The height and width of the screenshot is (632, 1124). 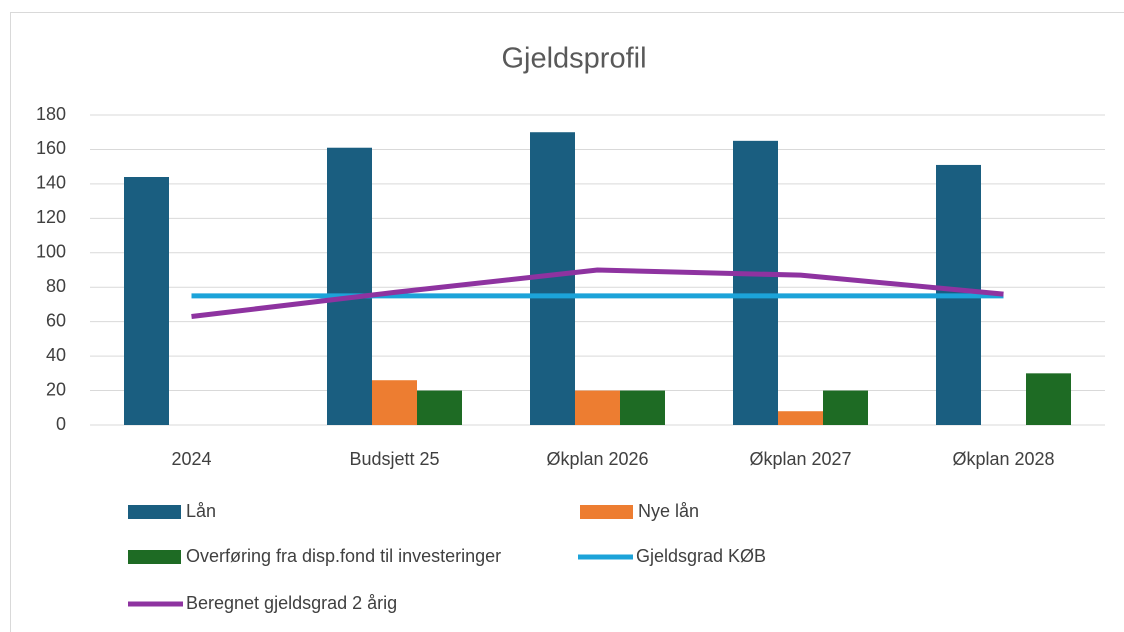 What do you see at coordinates (1003, 459) in the screenshot?
I see `x-tick-label: Økplan 2028` at bounding box center [1003, 459].